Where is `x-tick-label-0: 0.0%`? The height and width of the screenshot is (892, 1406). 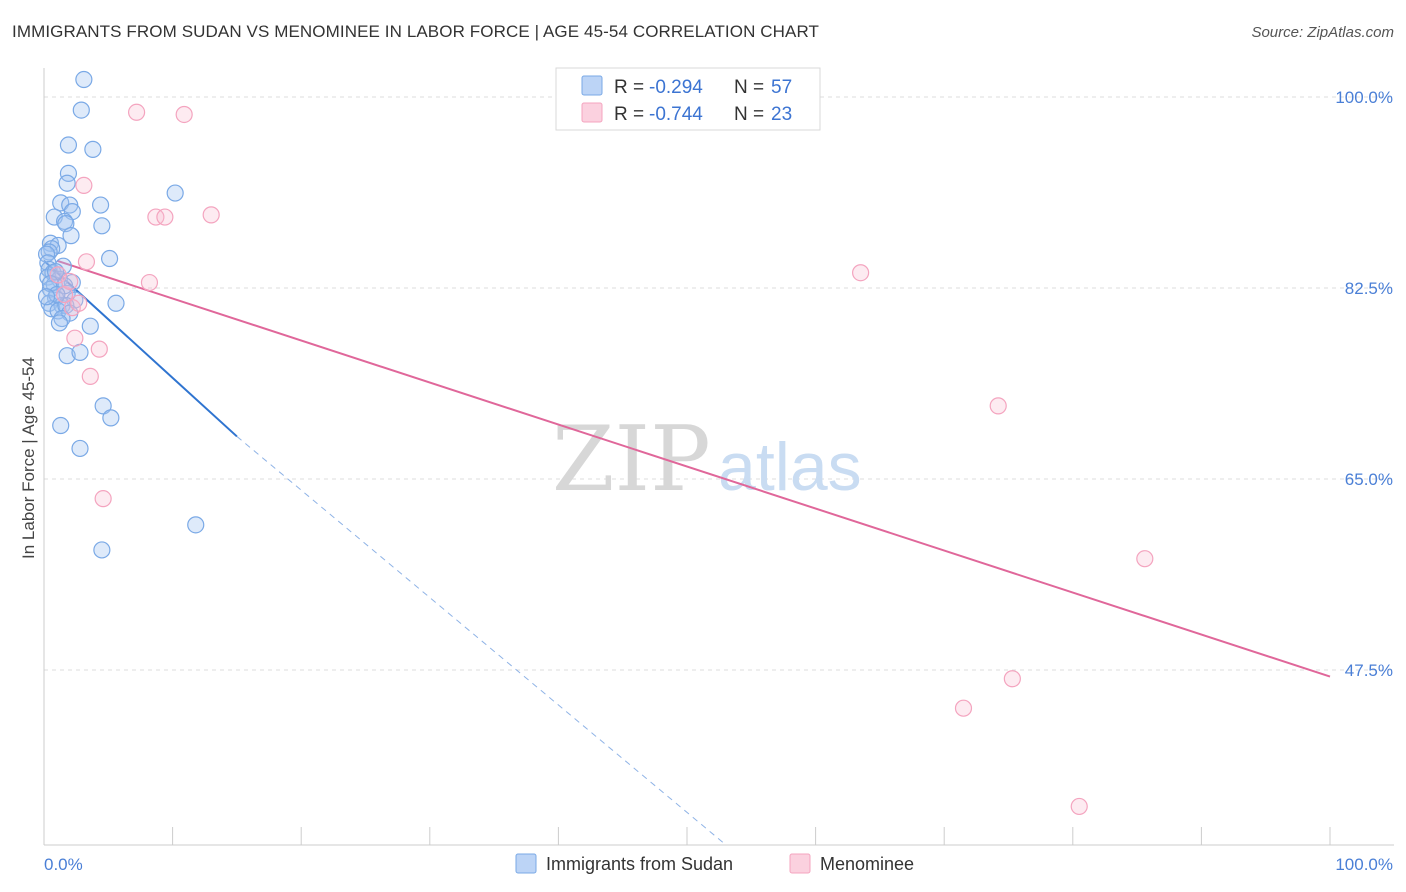
x-tick-label-0: 0.0% is located at coordinates (63, 864).